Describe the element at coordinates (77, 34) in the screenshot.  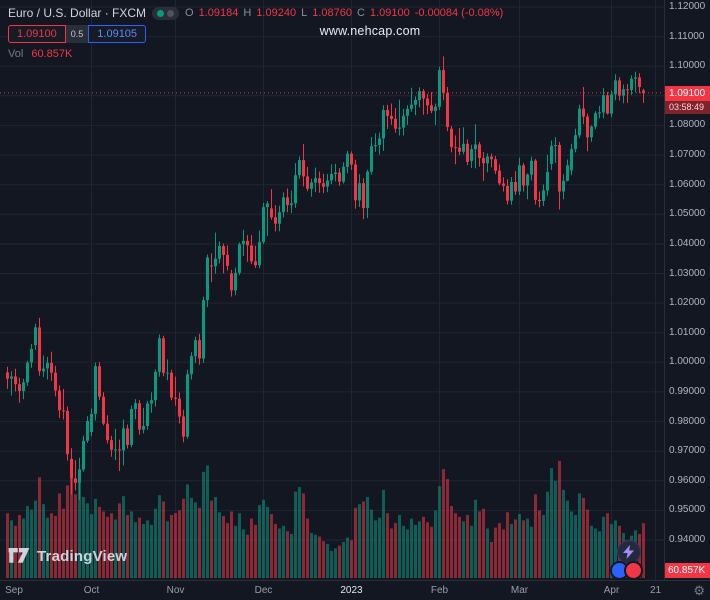
I see `spread-value: 0.5` at that location.